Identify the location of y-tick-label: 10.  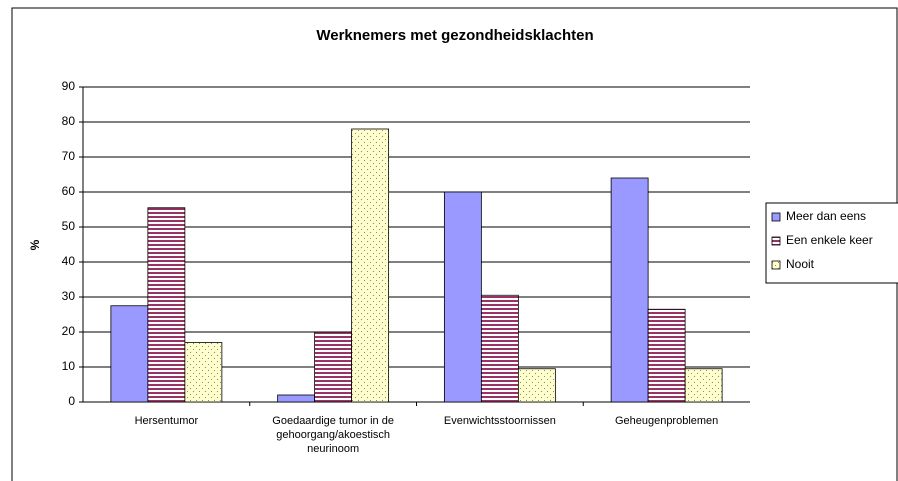
(69, 366).